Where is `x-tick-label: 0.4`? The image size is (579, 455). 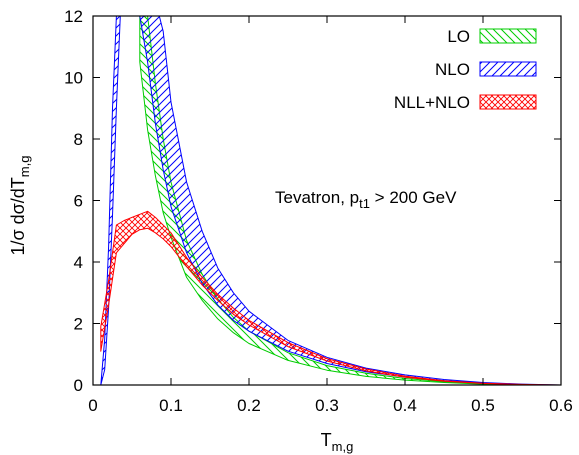
x-tick-label: 0.4 is located at coordinates (405, 405).